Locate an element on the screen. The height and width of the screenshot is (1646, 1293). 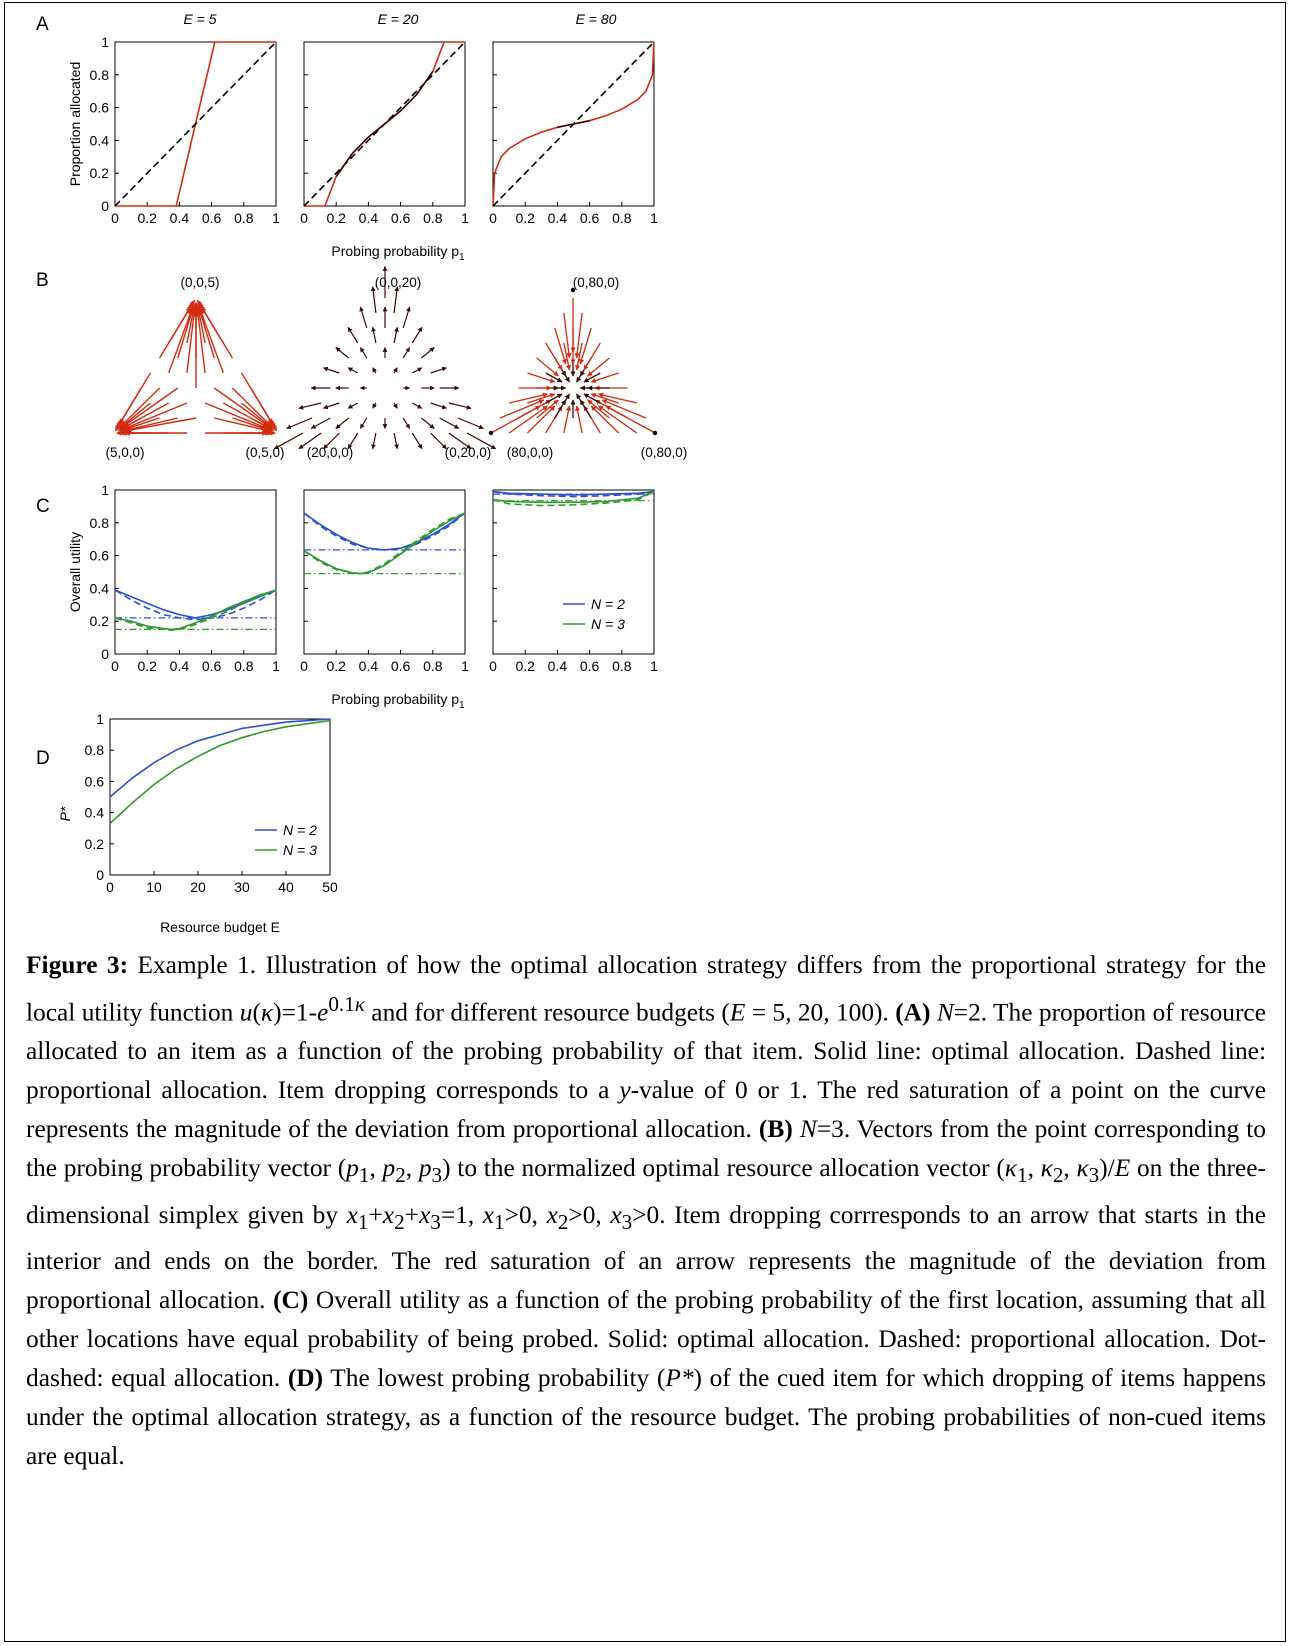
x-tick-label-2-3: 0.6 is located at coordinates (590, 218).